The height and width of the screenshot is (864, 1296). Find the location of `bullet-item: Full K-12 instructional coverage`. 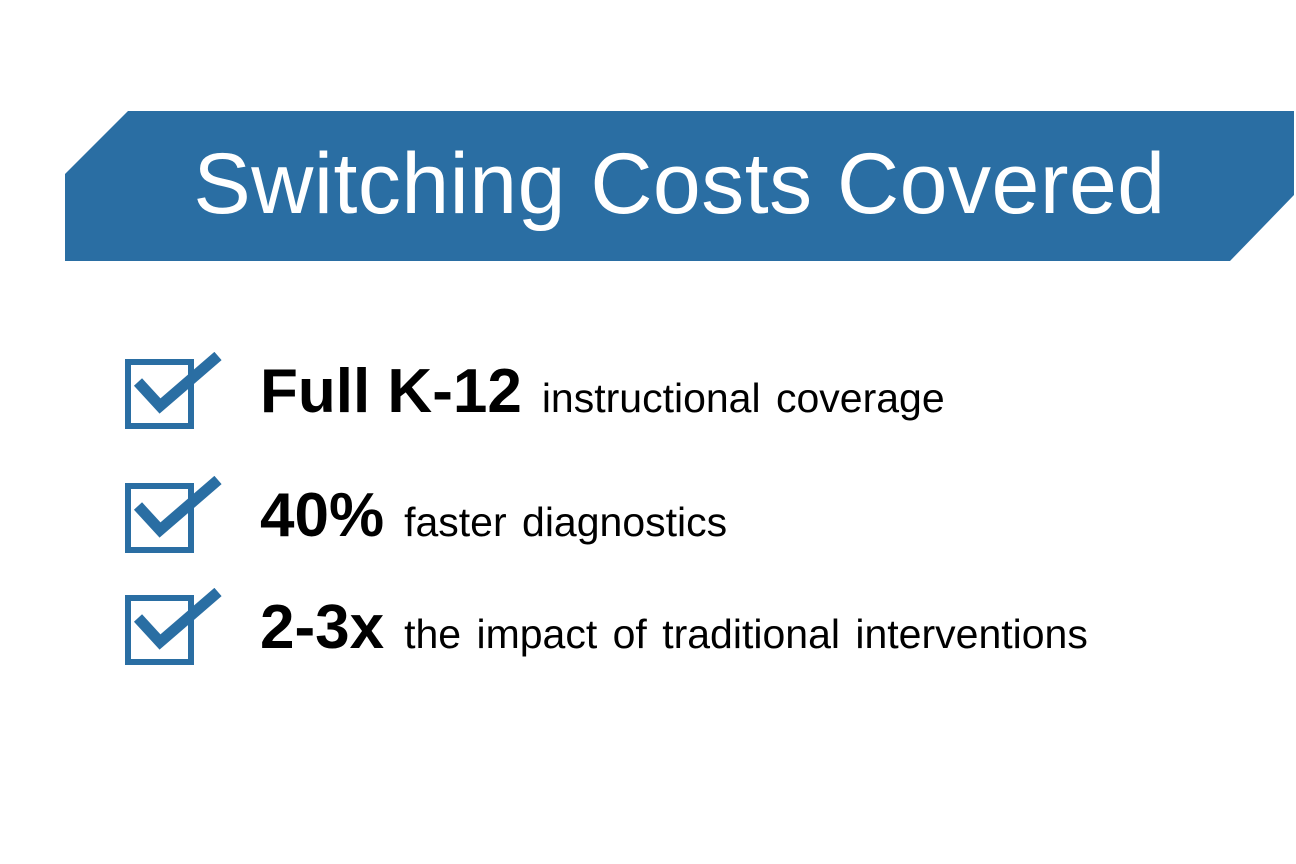

bullet-item: Full K-12 instructional coverage is located at coordinates (534, 392).